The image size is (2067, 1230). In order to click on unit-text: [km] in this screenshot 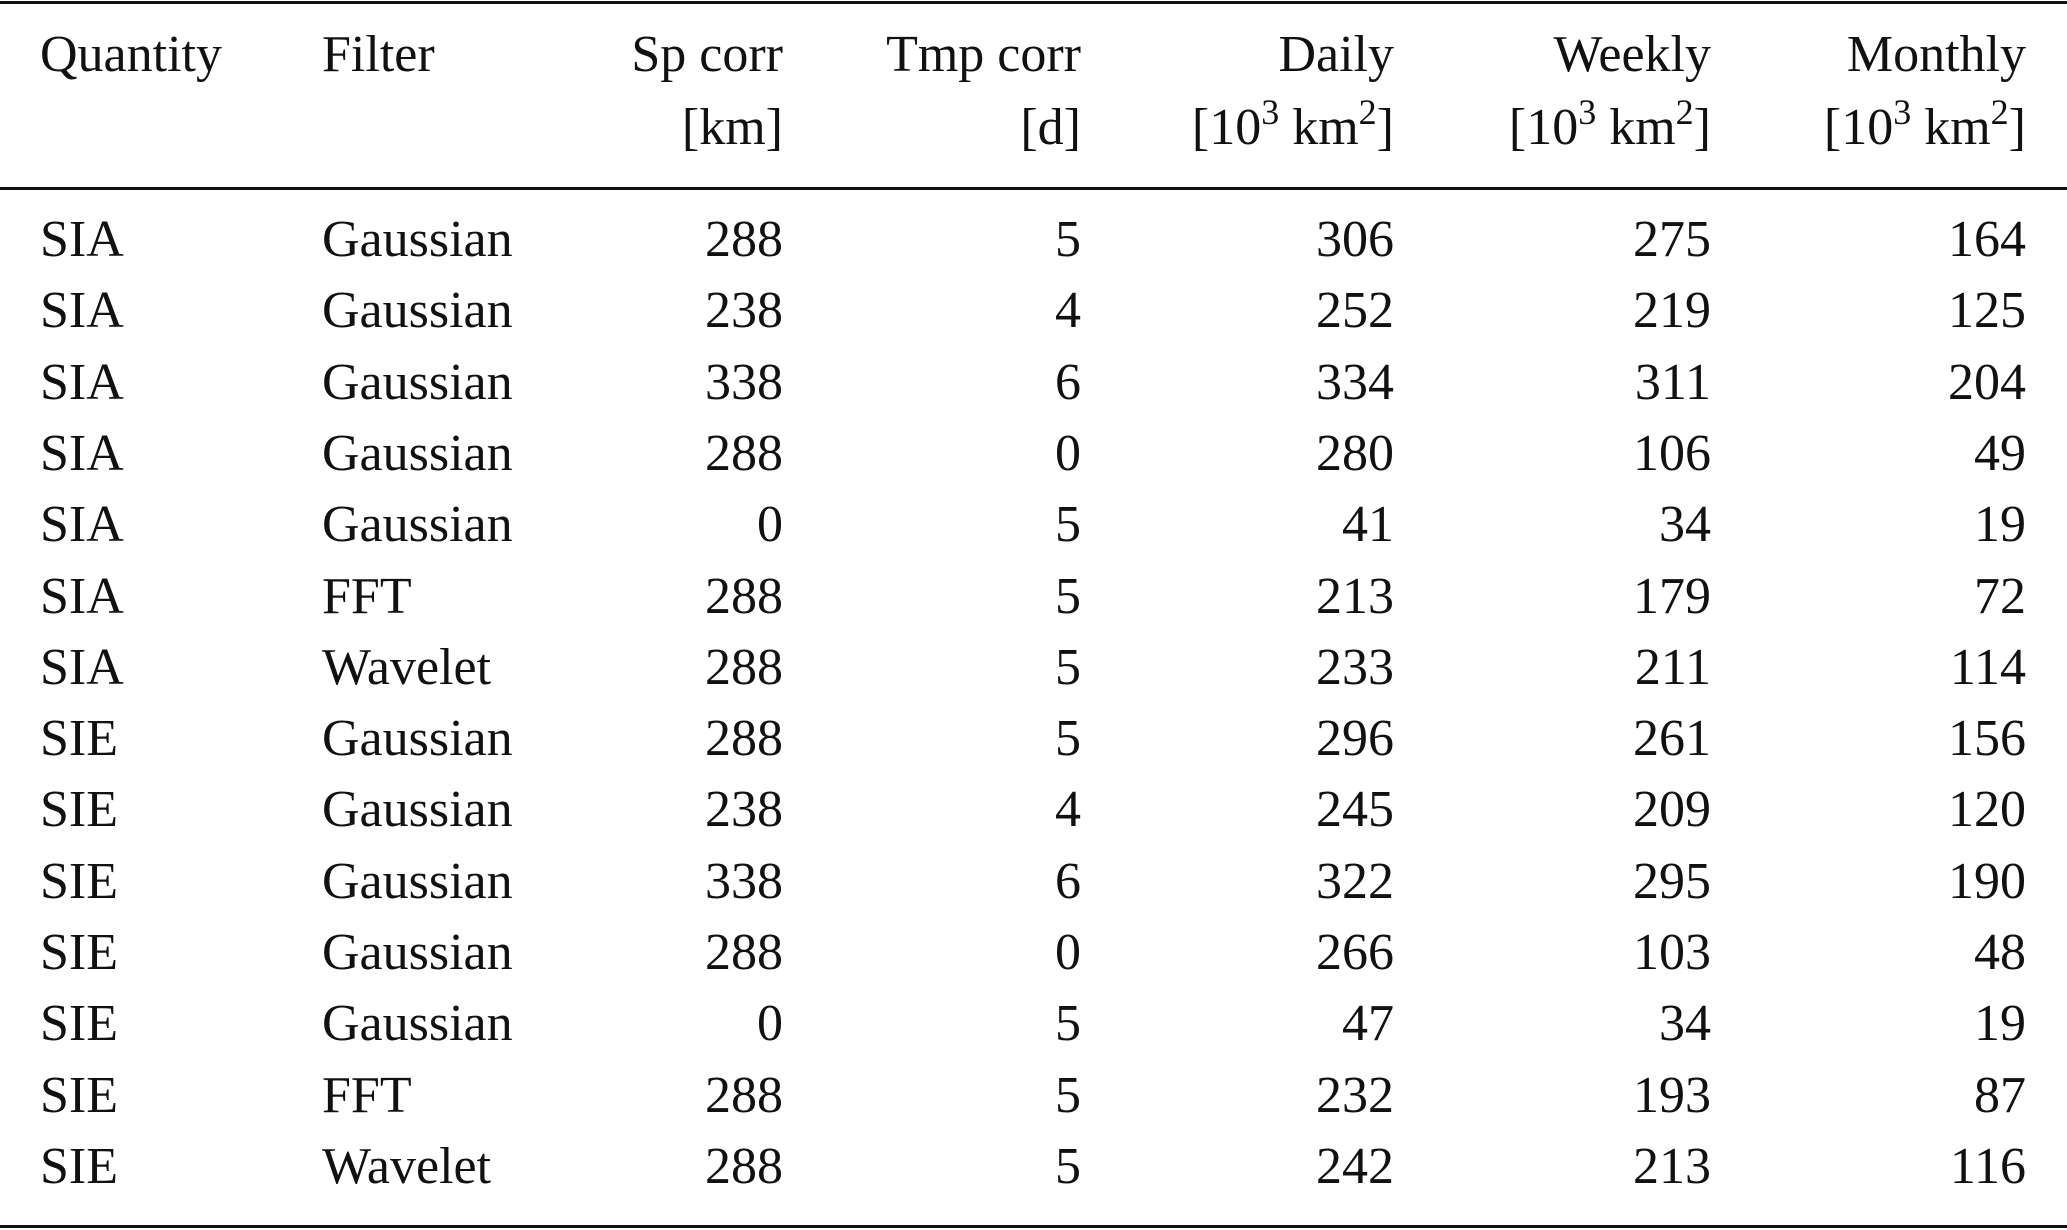, I will do `click(732, 127)`.